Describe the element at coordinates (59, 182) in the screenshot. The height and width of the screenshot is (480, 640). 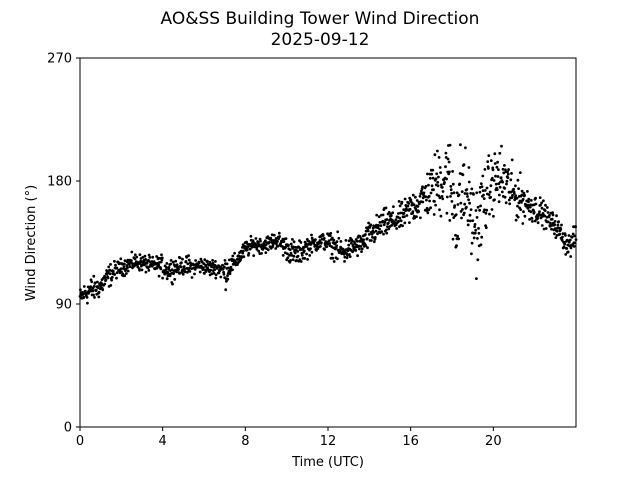
I see `y-tick-label: 180` at that location.